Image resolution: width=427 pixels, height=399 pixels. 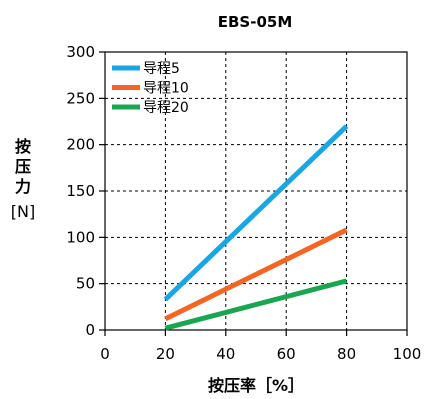 What do you see at coordinates (166, 108) in the screenshot?
I see `legend-label-3: 导程20` at bounding box center [166, 108].